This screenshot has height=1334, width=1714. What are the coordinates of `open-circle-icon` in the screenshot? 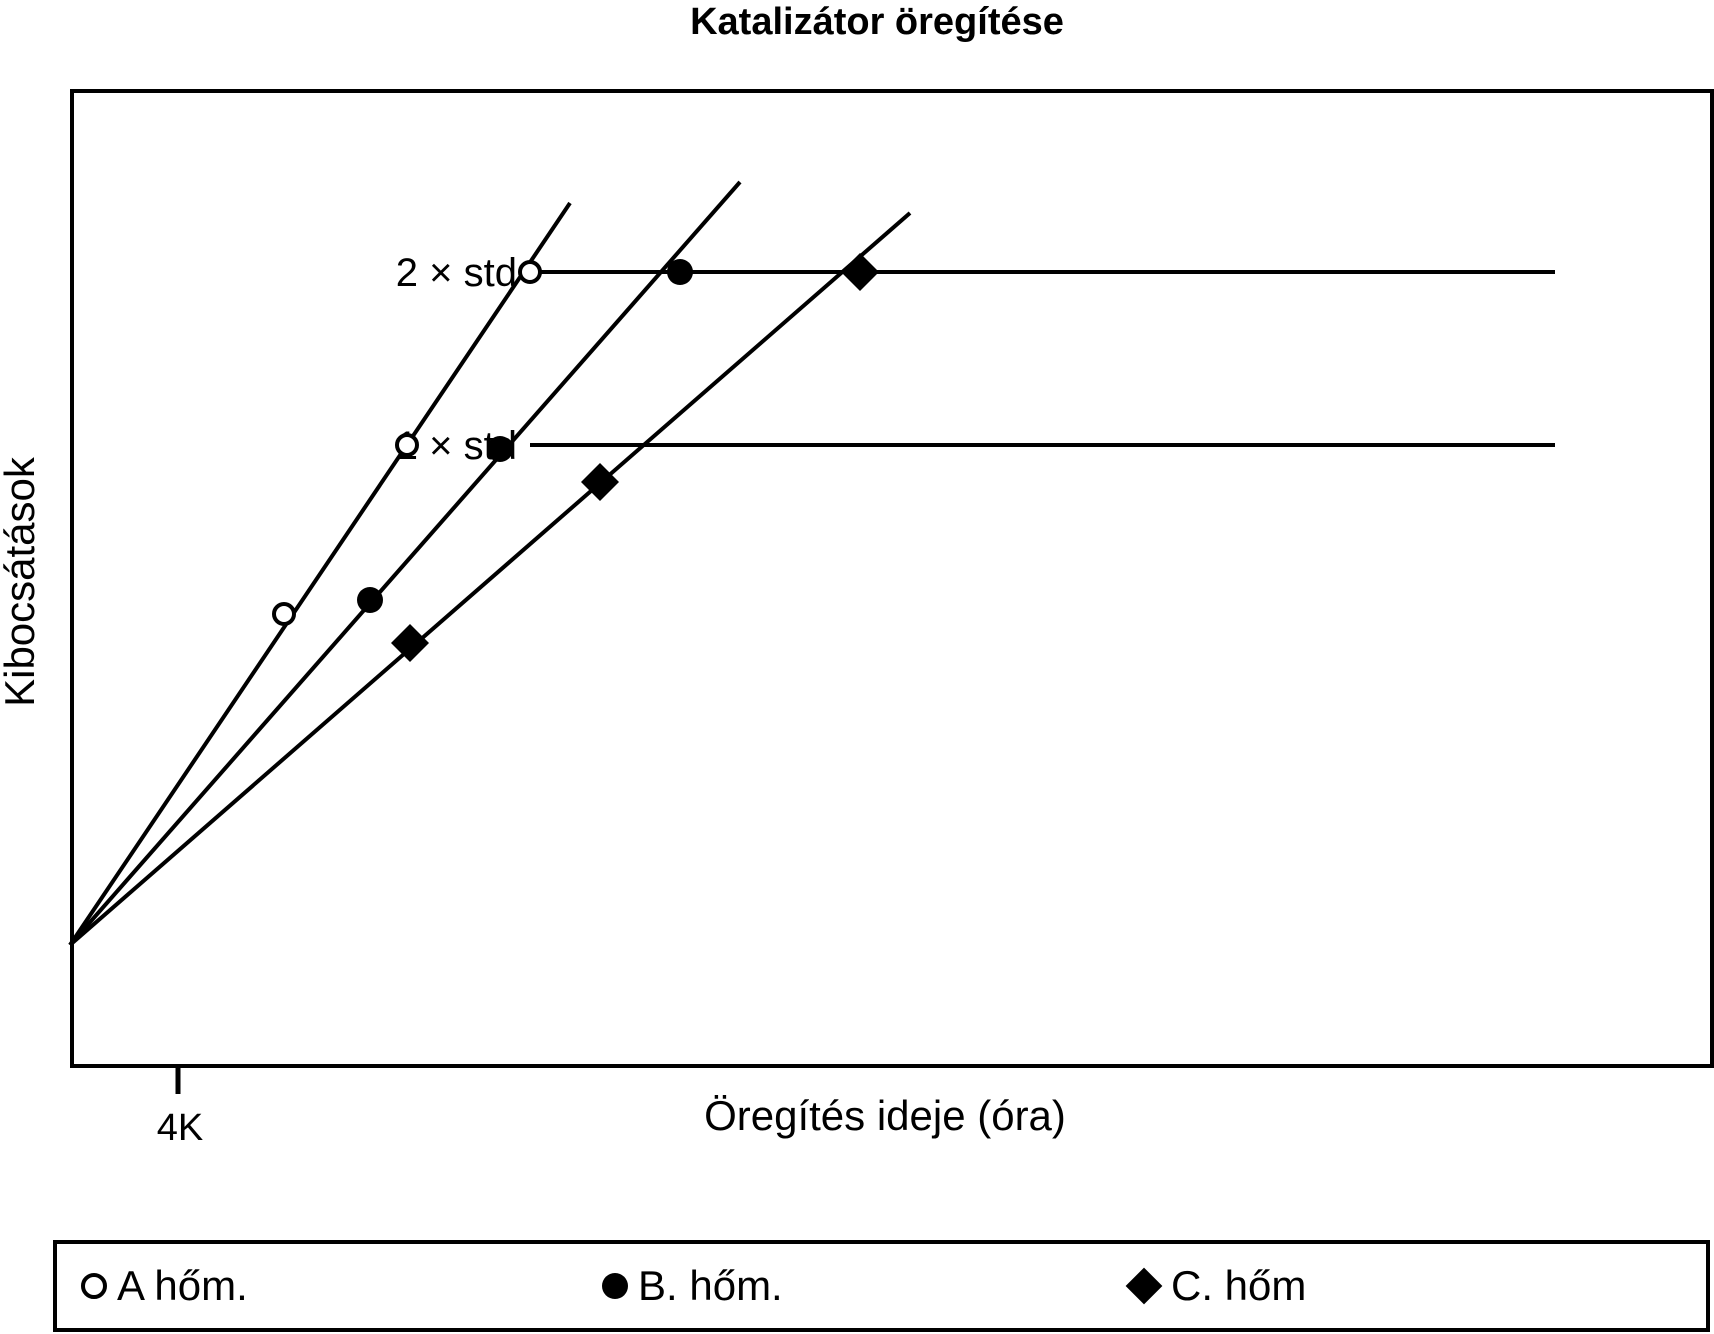 It's located at (94, 1286).